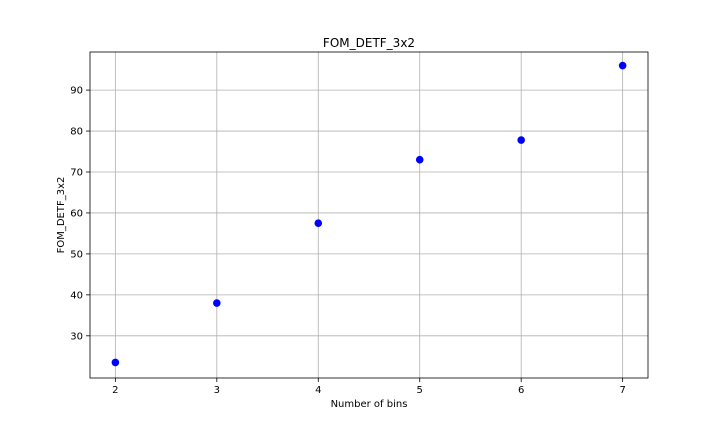 This screenshot has height=432, width=720. What do you see at coordinates (521, 390) in the screenshot?
I see `x-tick-label: 6` at bounding box center [521, 390].